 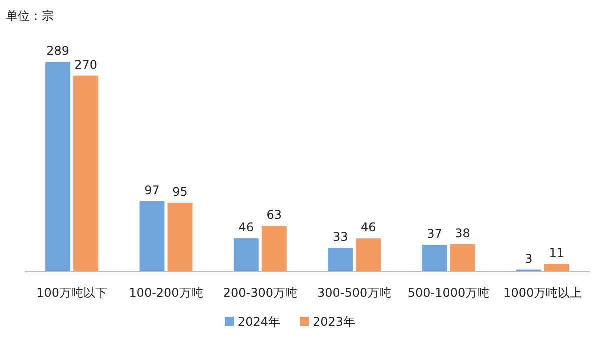 I want to click on data-label: 11, so click(x=557, y=253).